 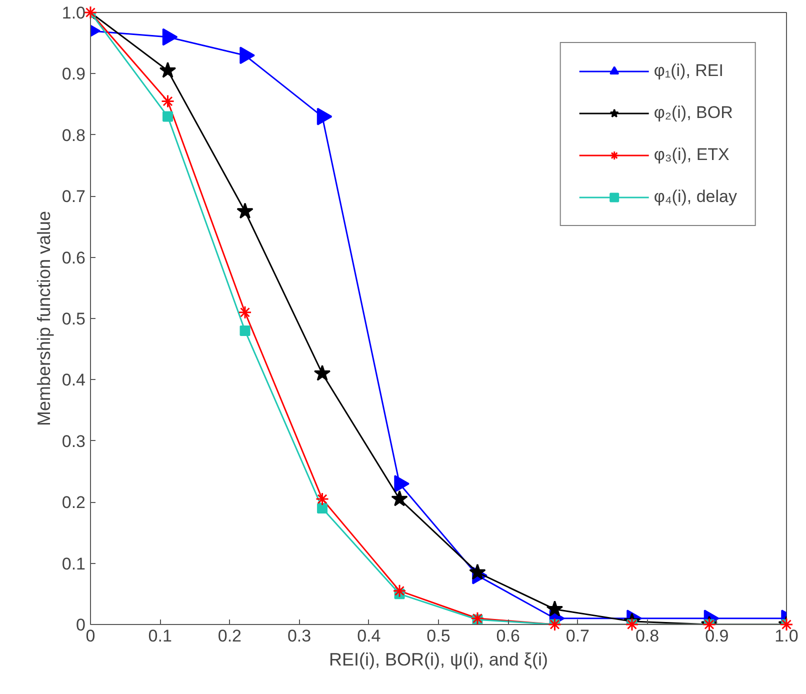 What do you see at coordinates (717, 636) in the screenshot?
I see `x-tick-label: 0.9` at bounding box center [717, 636].